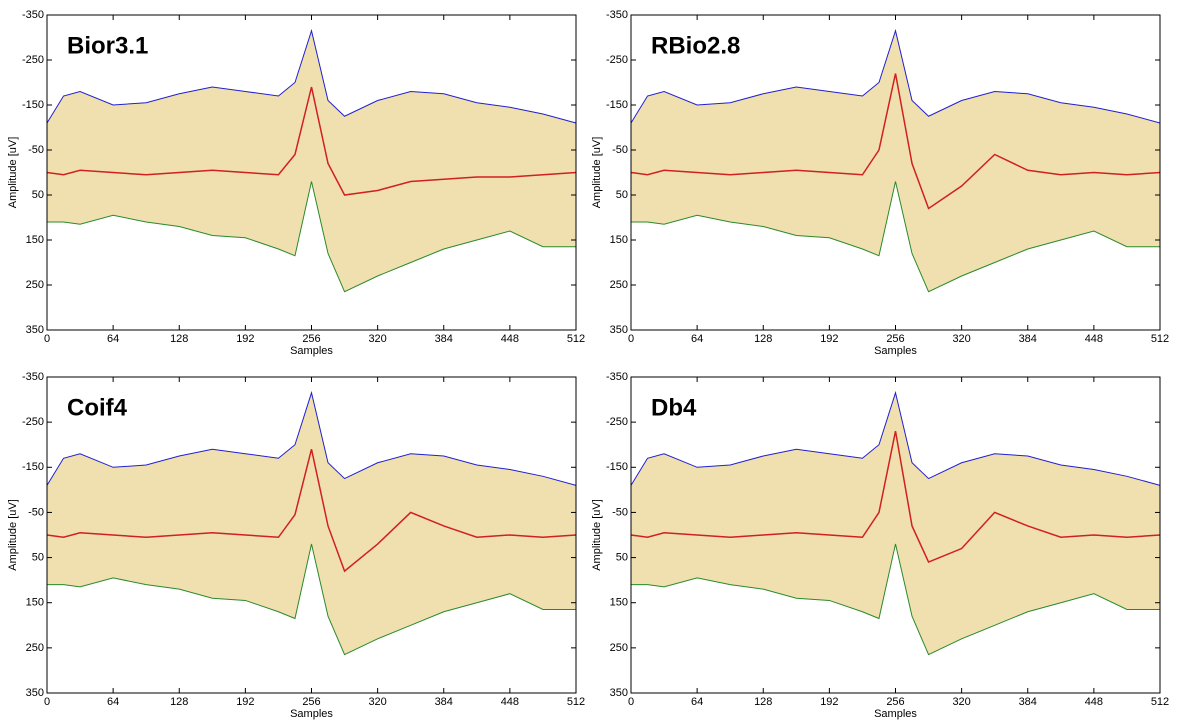  Describe the element at coordinates (107, 45) in the screenshot. I see `panel-title: Bior3.1` at that location.